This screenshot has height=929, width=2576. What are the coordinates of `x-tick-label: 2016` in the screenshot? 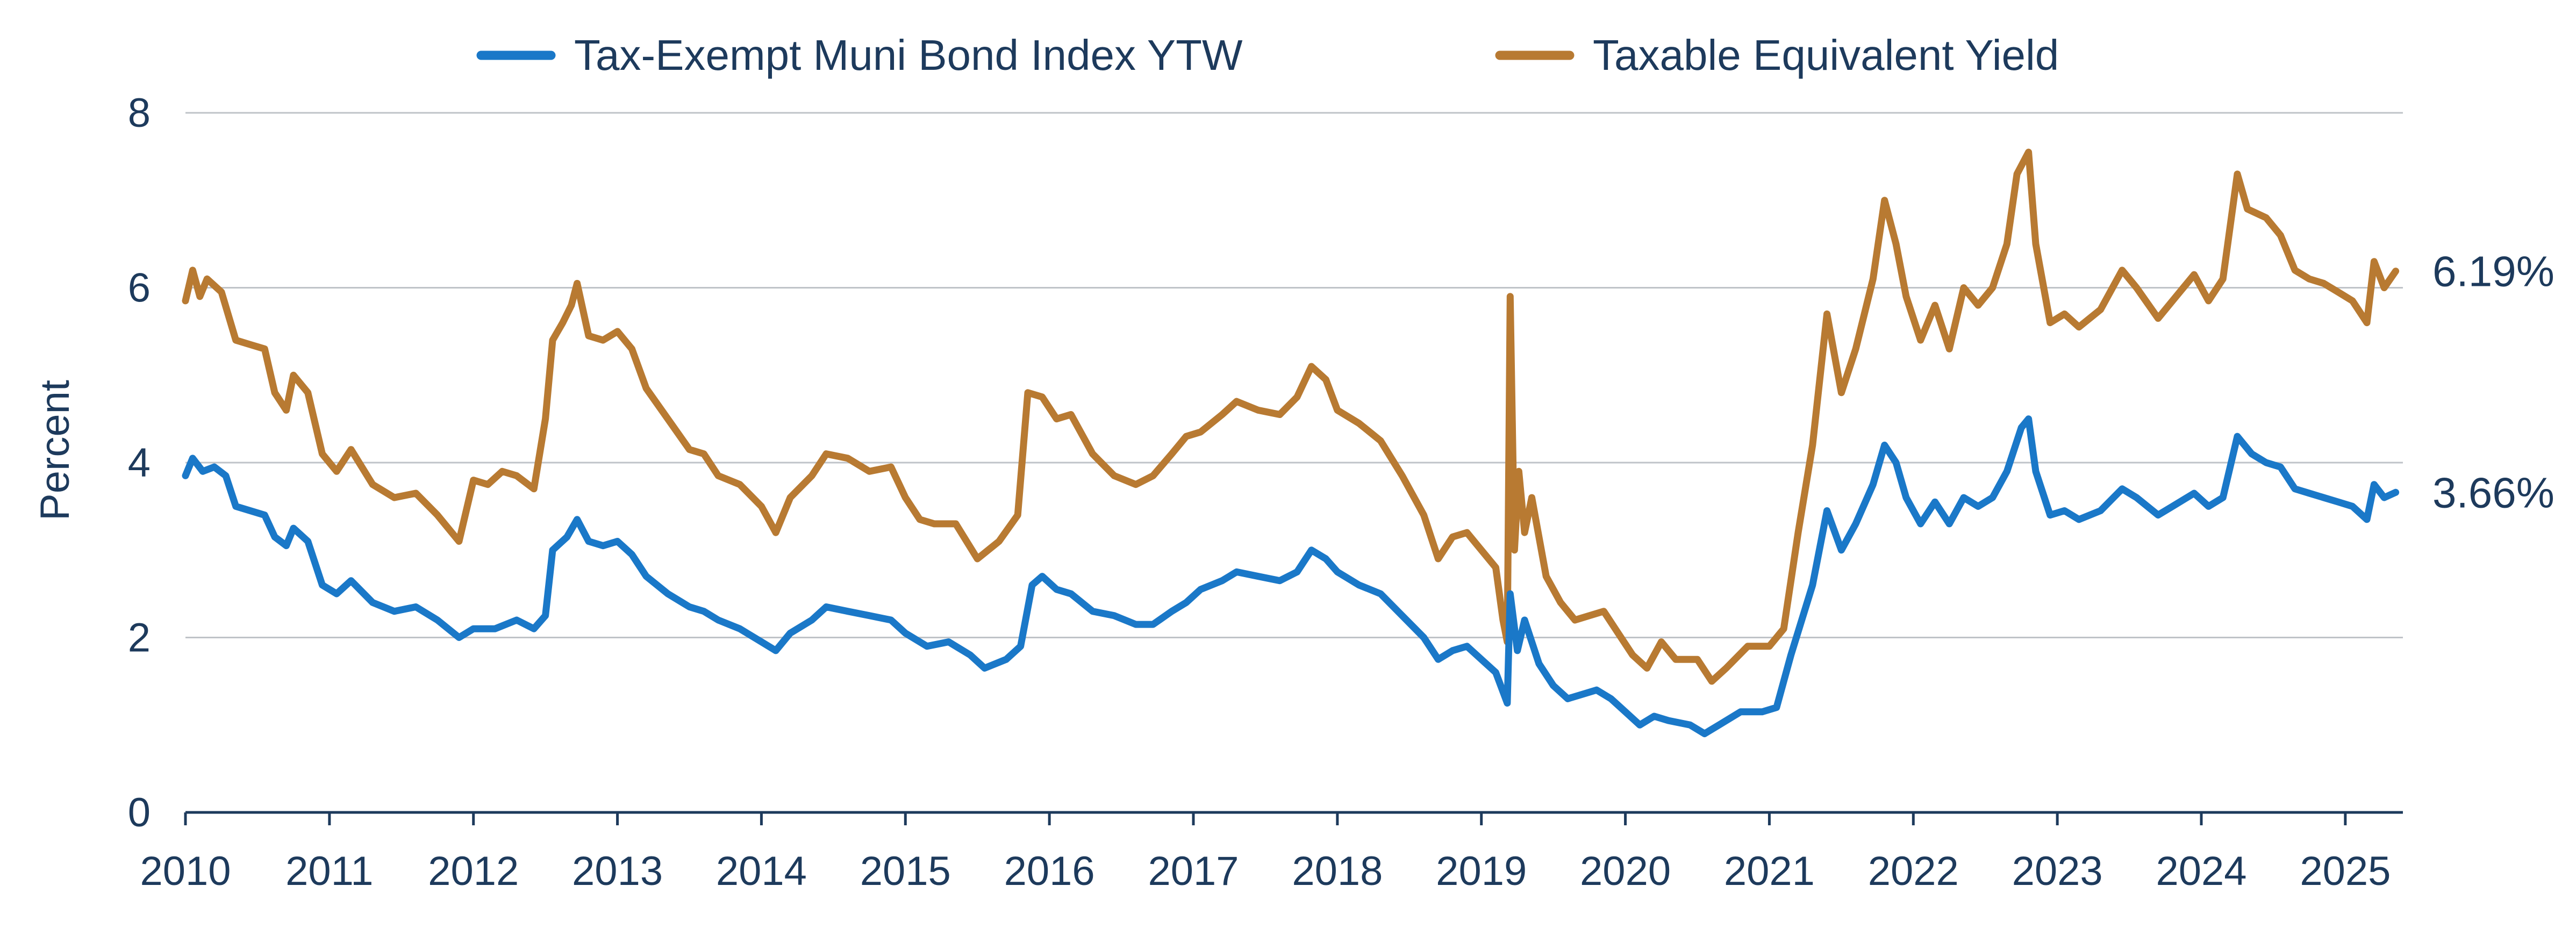 It's located at (1049, 871).